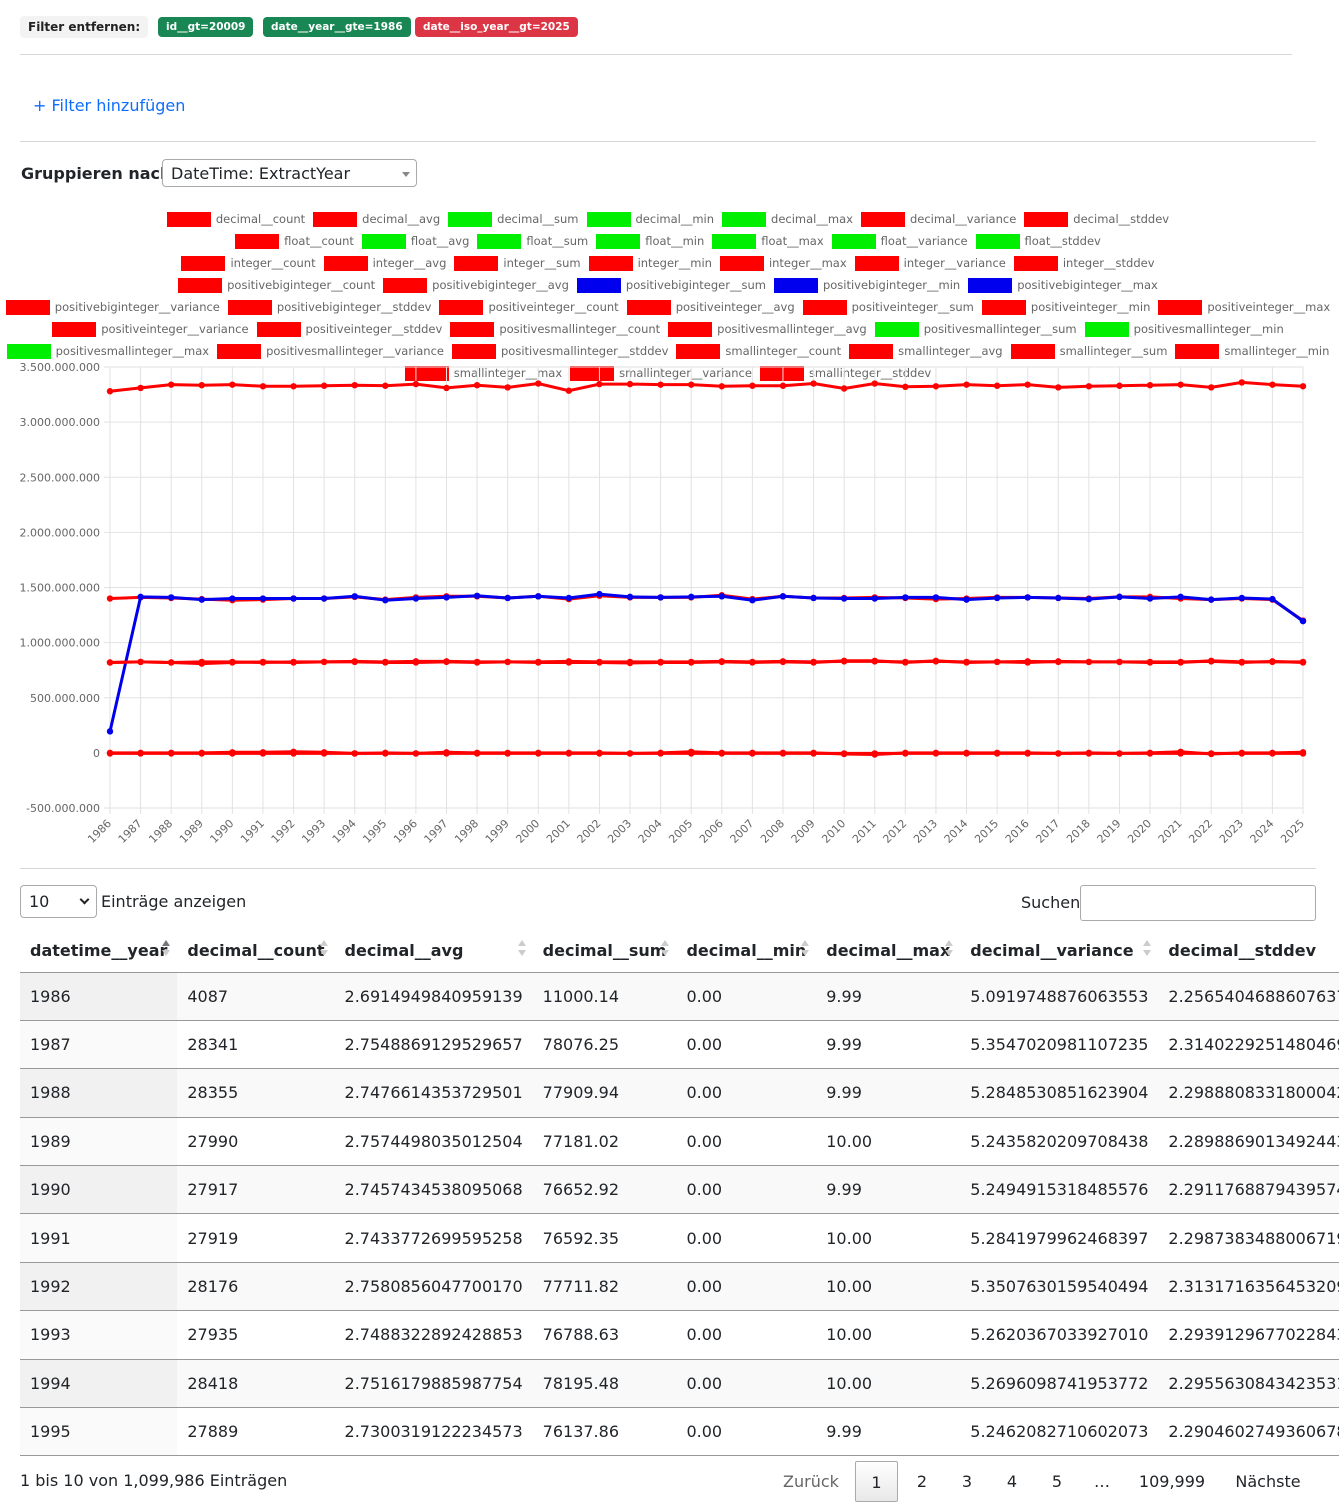 Image resolution: width=1339 pixels, height=1503 pixels. What do you see at coordinates (710, 307) in the screenshot?
I see `legend-item-positiveinteger-avg: positiveinteger__avg` at bounding box center [710, 307].